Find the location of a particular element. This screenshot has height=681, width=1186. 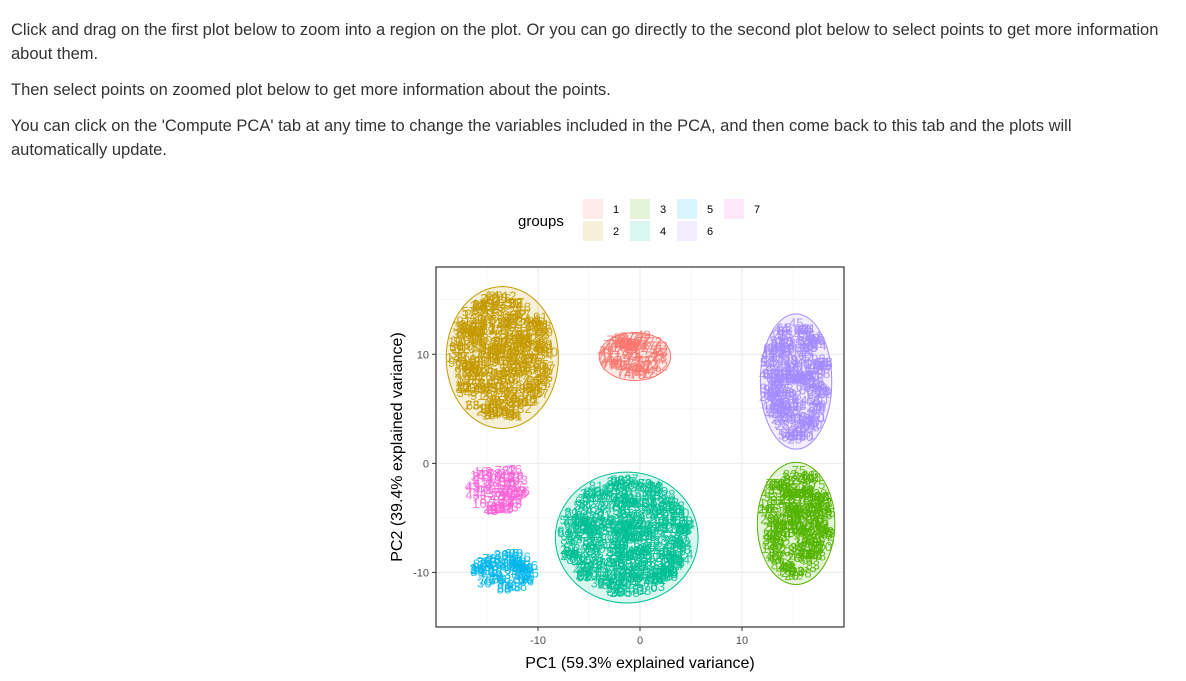

point-label: 96 is located at coordinates (503, 345).